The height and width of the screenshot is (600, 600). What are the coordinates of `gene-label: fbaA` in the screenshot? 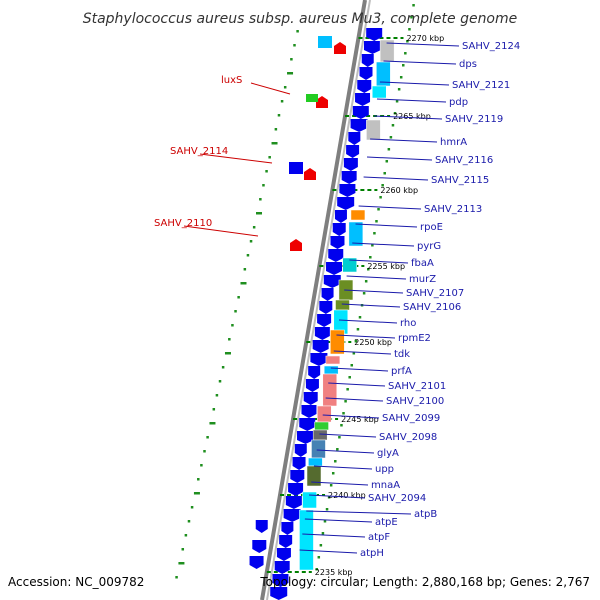 It's located at (422, 263).